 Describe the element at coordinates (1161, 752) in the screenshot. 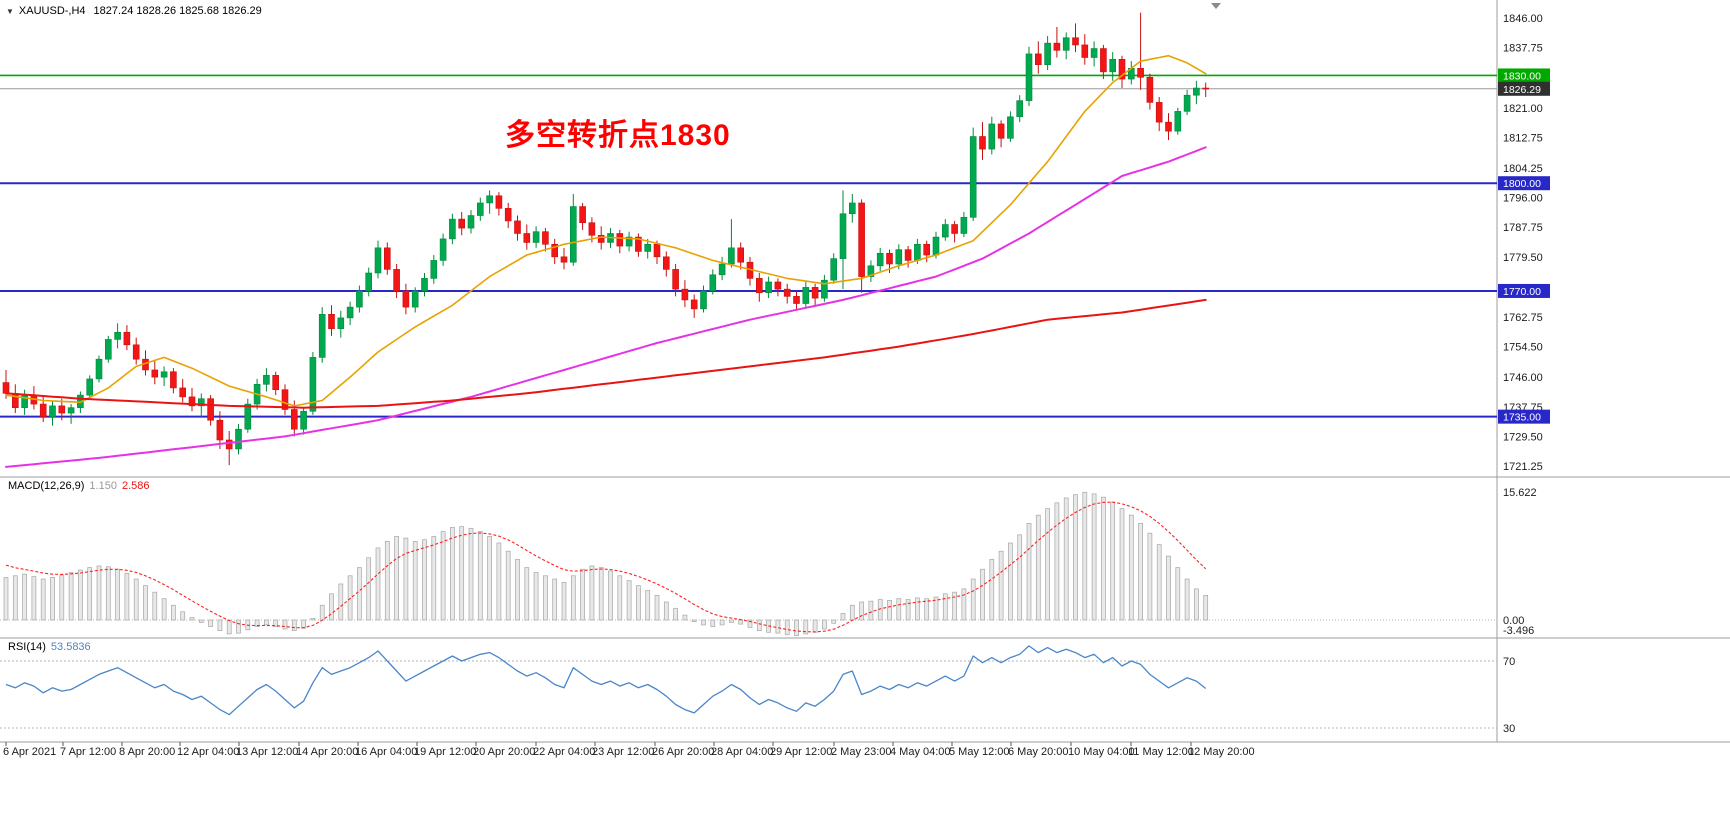

I see `time-label: 11 May 12:00` at that location.